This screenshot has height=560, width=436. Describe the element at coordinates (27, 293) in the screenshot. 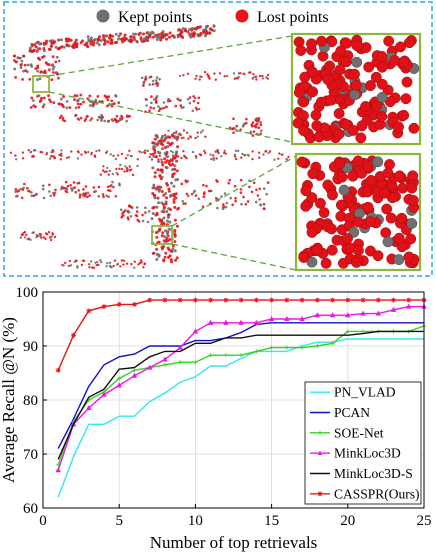

I see `y-tick-label: 100` at that location.